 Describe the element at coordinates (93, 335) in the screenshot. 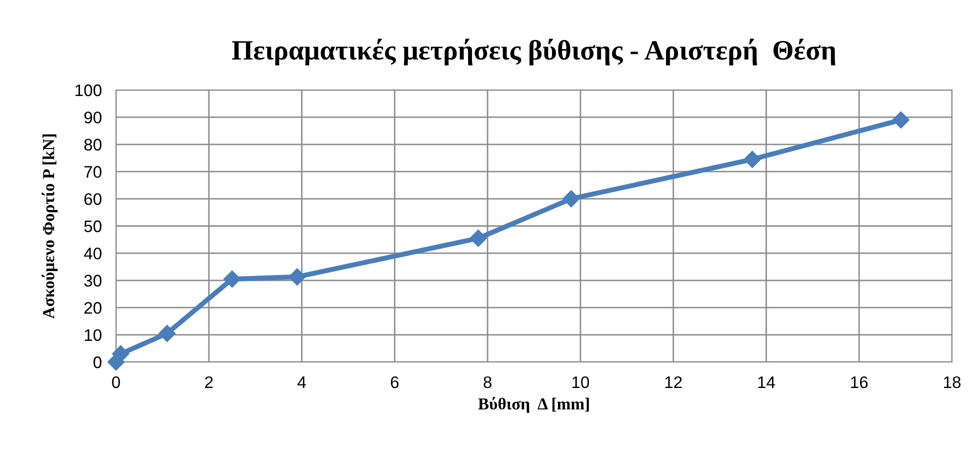

I see `y-tick-label: 10` at that location.